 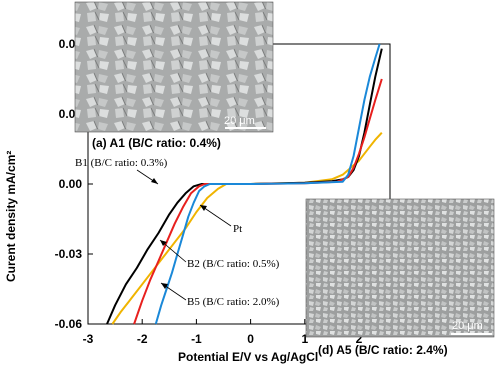 What do you see at coordinates (88, 339) in the screenshot?
I see `x-tick-label: -3` at bounding box center [88, 339].